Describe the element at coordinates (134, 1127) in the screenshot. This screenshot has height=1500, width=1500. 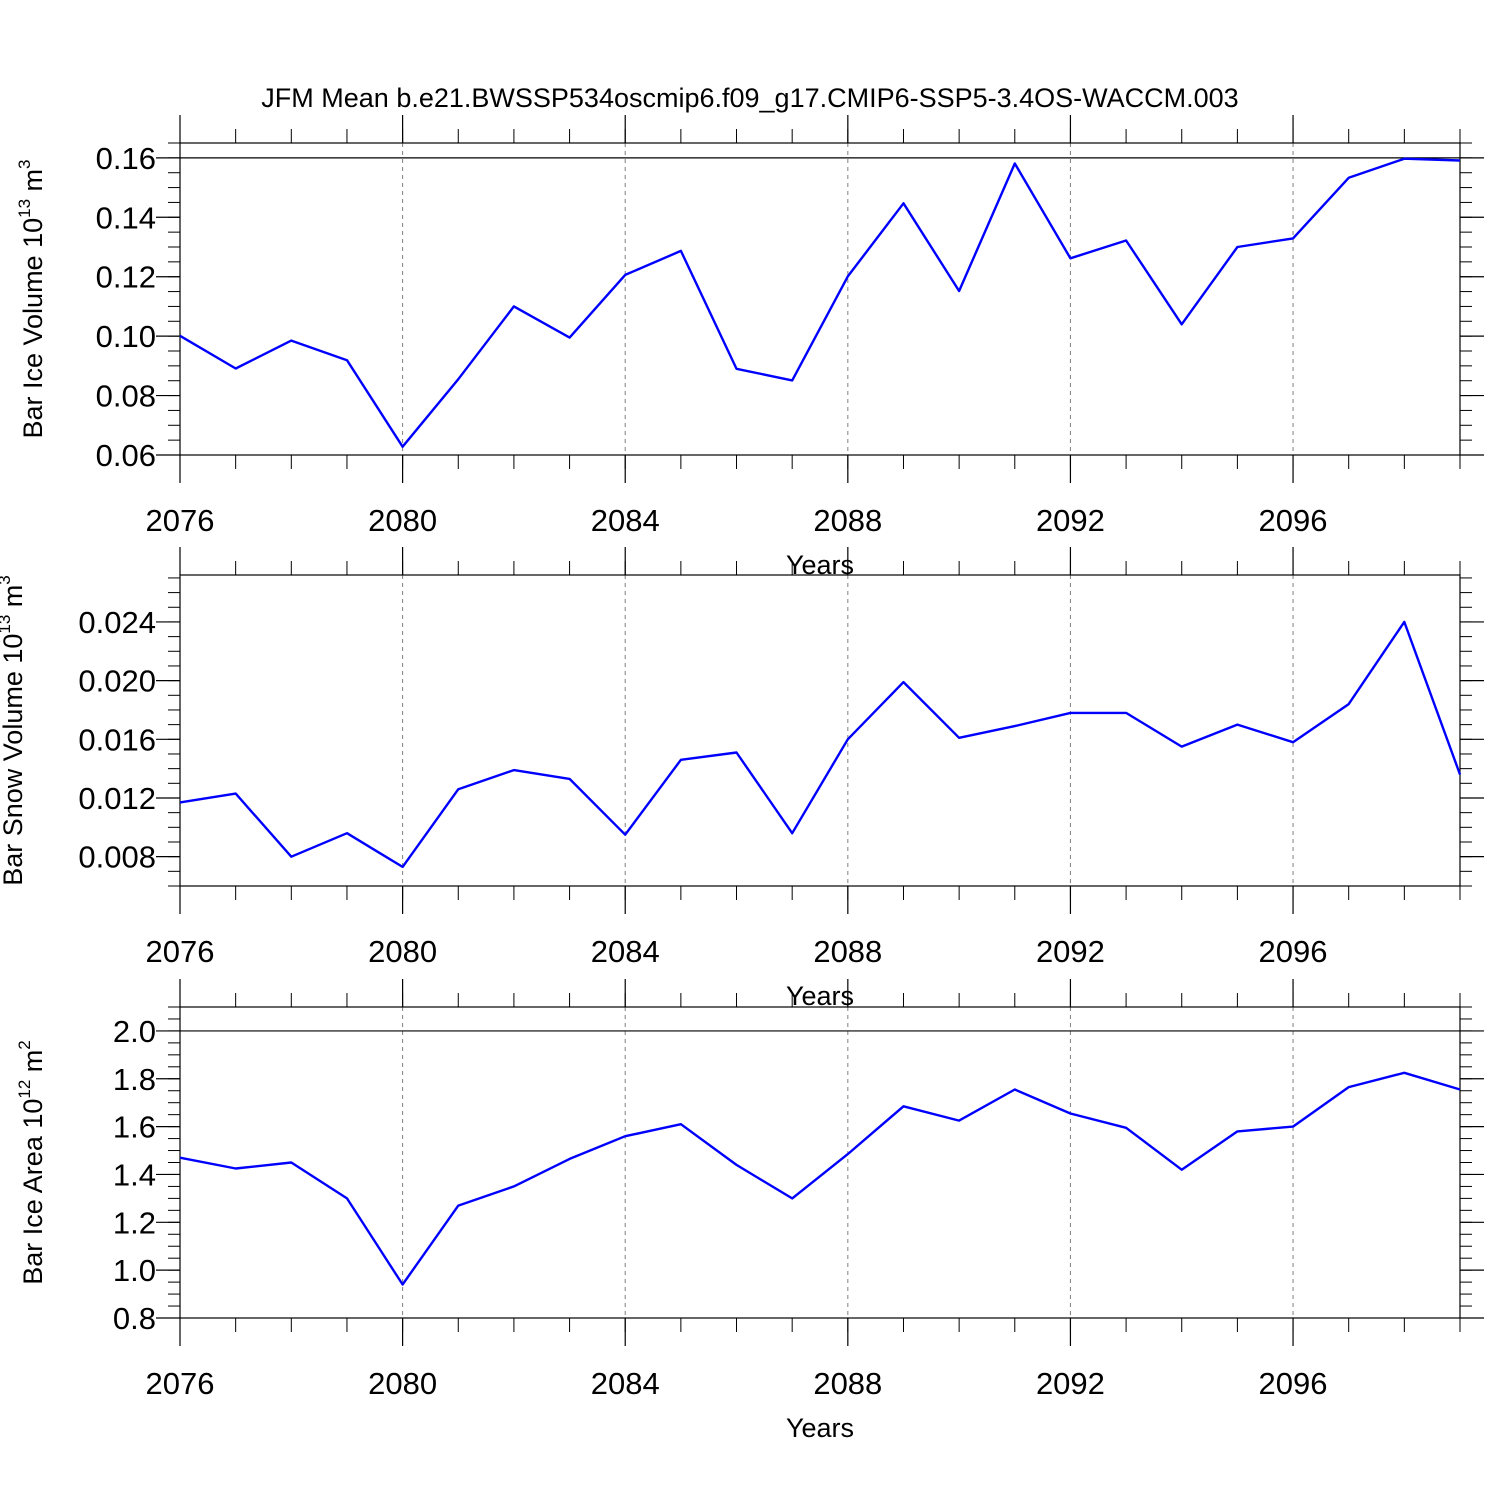
I see `y-tick-label: 1.6` at that location.